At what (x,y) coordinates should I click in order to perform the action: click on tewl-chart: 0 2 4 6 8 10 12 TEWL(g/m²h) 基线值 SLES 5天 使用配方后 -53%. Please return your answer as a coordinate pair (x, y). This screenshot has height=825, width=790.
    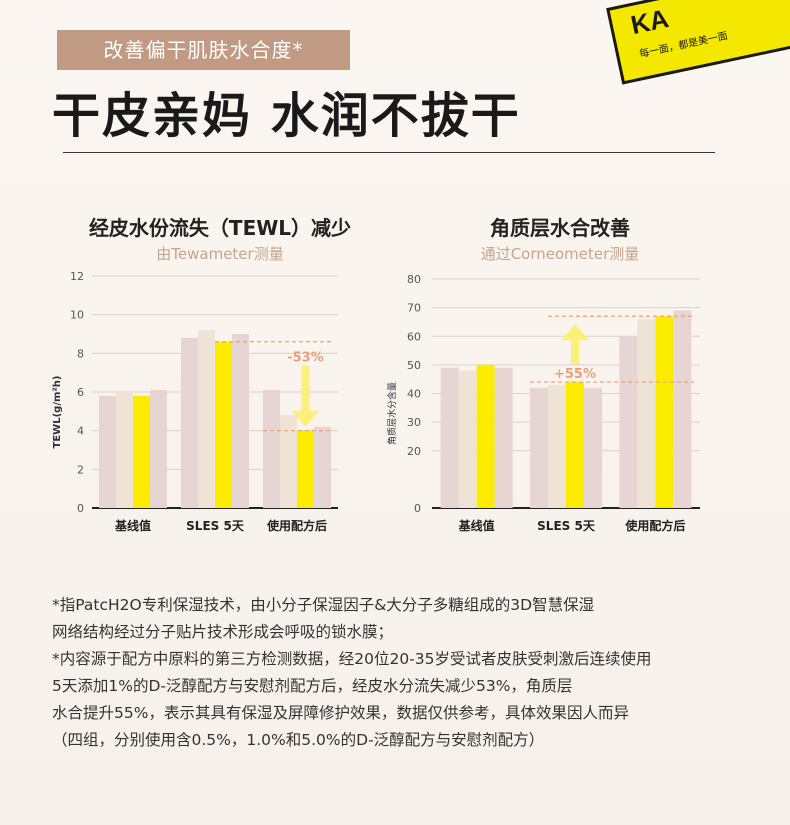
    Looking at the image, I should click on (195, 401).